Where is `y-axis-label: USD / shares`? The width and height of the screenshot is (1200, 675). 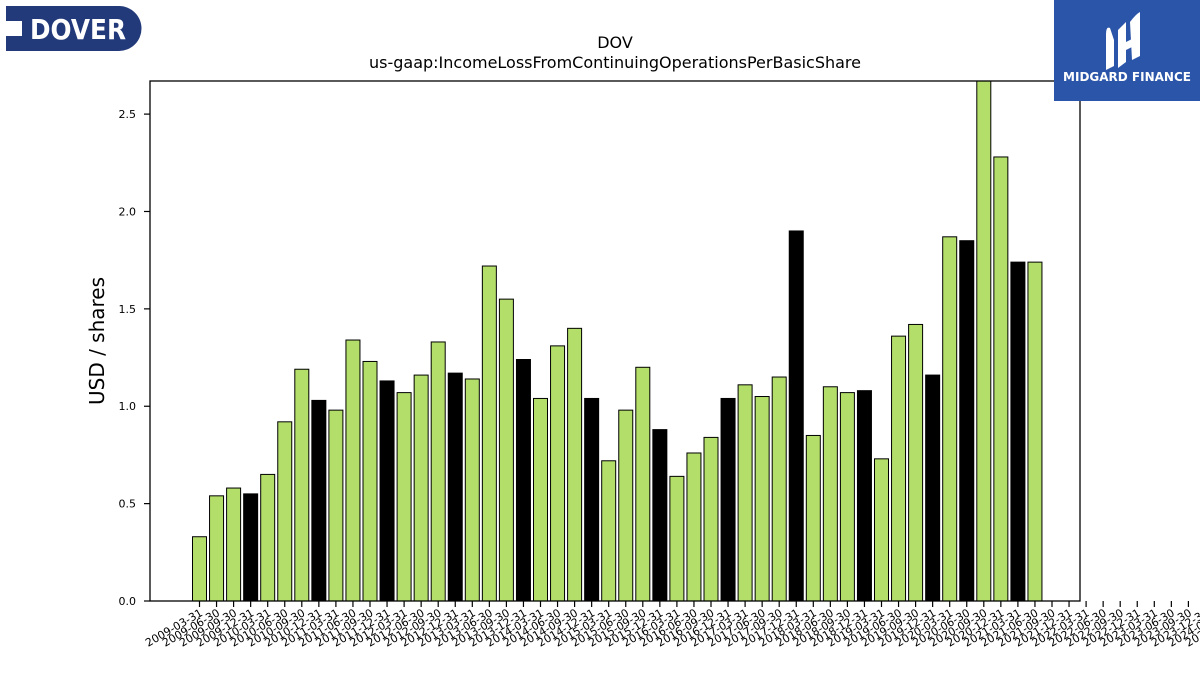 y-axis-label: USD / shares is located at coordinates (97, 341).